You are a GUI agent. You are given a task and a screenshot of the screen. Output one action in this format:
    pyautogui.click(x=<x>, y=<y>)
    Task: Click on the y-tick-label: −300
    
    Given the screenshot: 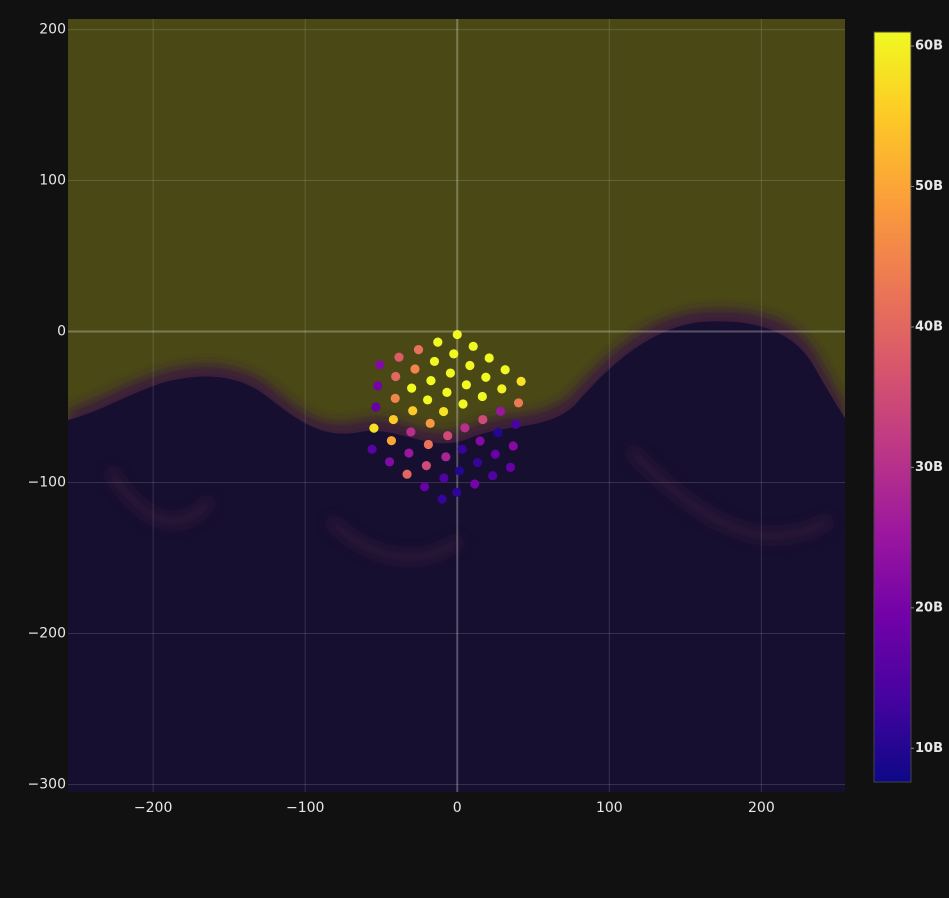 What is the action you would take?
    pyautogui.click(x=47, y=784)
    